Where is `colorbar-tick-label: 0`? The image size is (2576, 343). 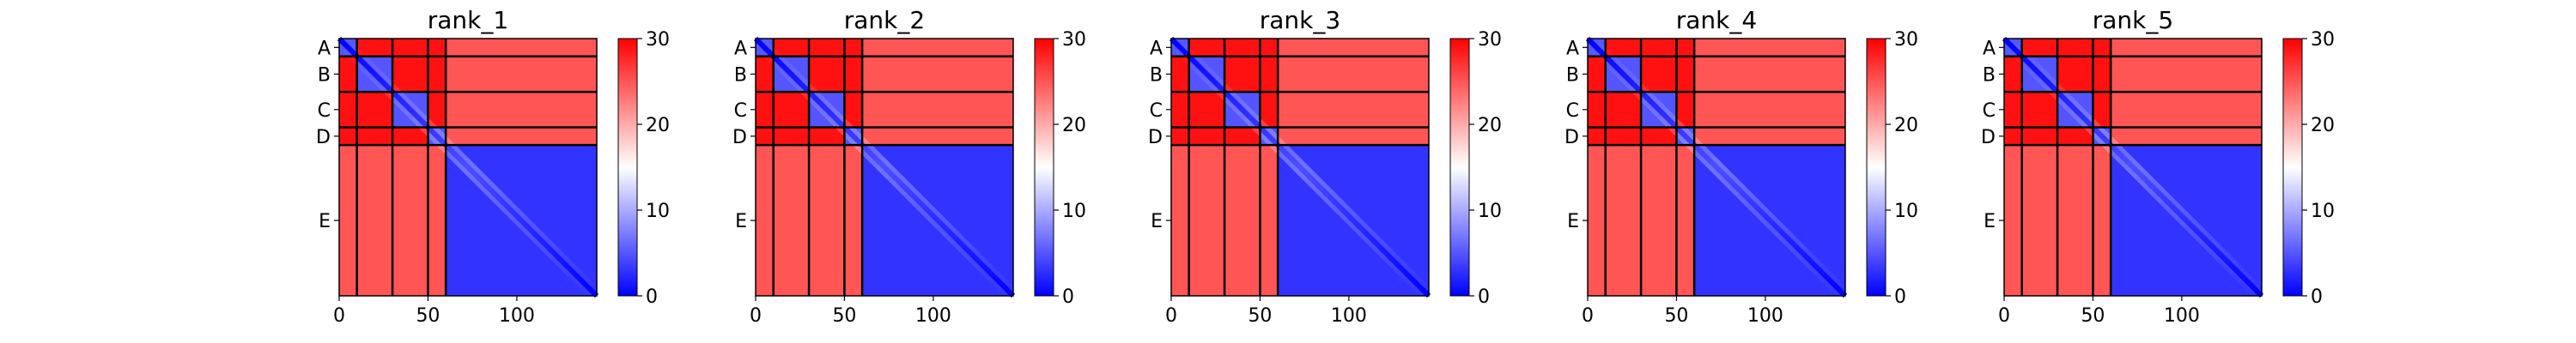 colorbar-tick-label: 0 is located at coordinates (2317, 297).